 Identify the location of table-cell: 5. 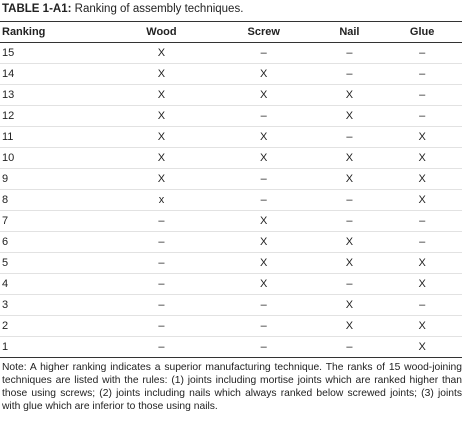
(56, 263).